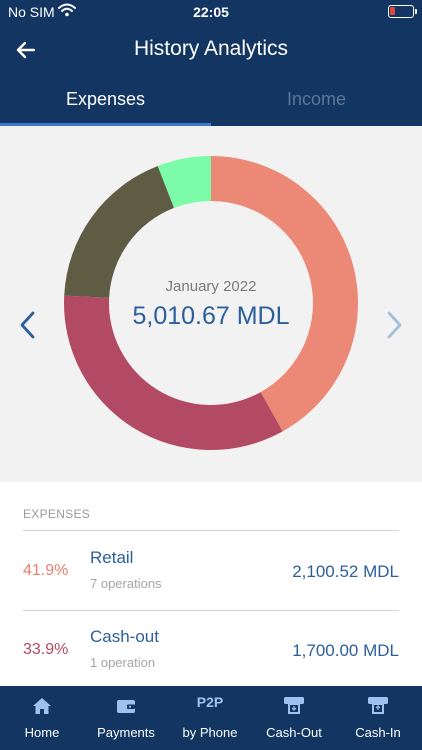  What do you see at coordinates (173, 372) in the screenshot?
I see `donut-slice-cash-out` at bounding box center [173, 372].